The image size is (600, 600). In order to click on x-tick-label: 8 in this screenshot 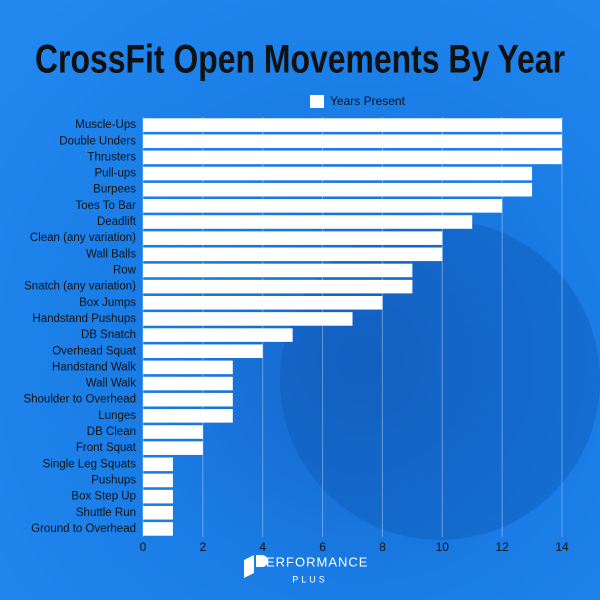, I will do `click(382, 547)`.